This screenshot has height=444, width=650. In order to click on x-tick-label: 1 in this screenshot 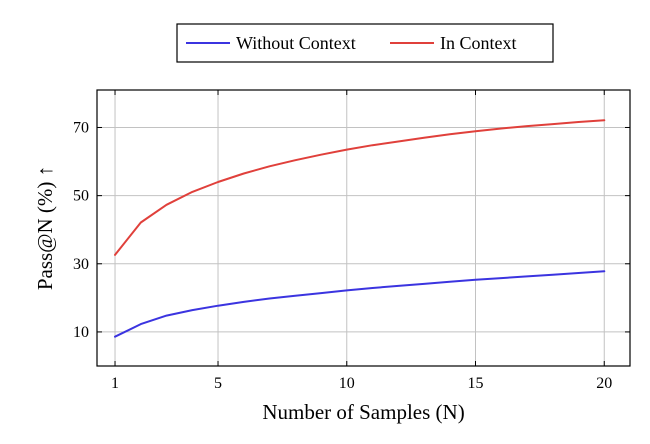, I will do `click(115, 383)`.